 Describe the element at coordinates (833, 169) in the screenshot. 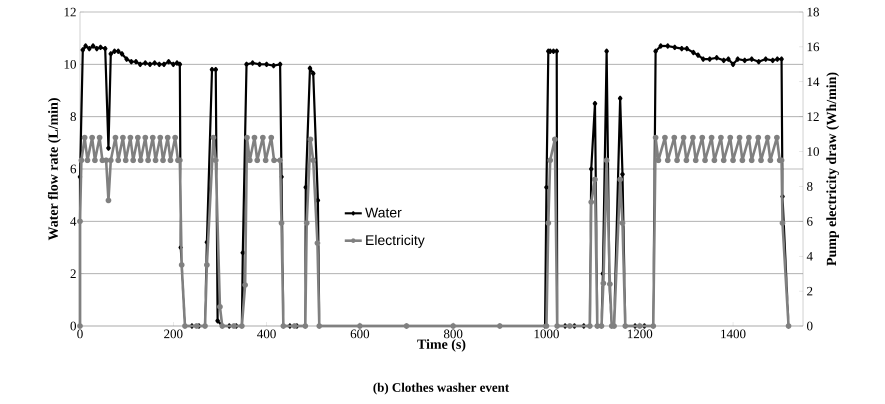

I see `y2-axis-title: Pump electricity draw (Wh/min)` at that location.